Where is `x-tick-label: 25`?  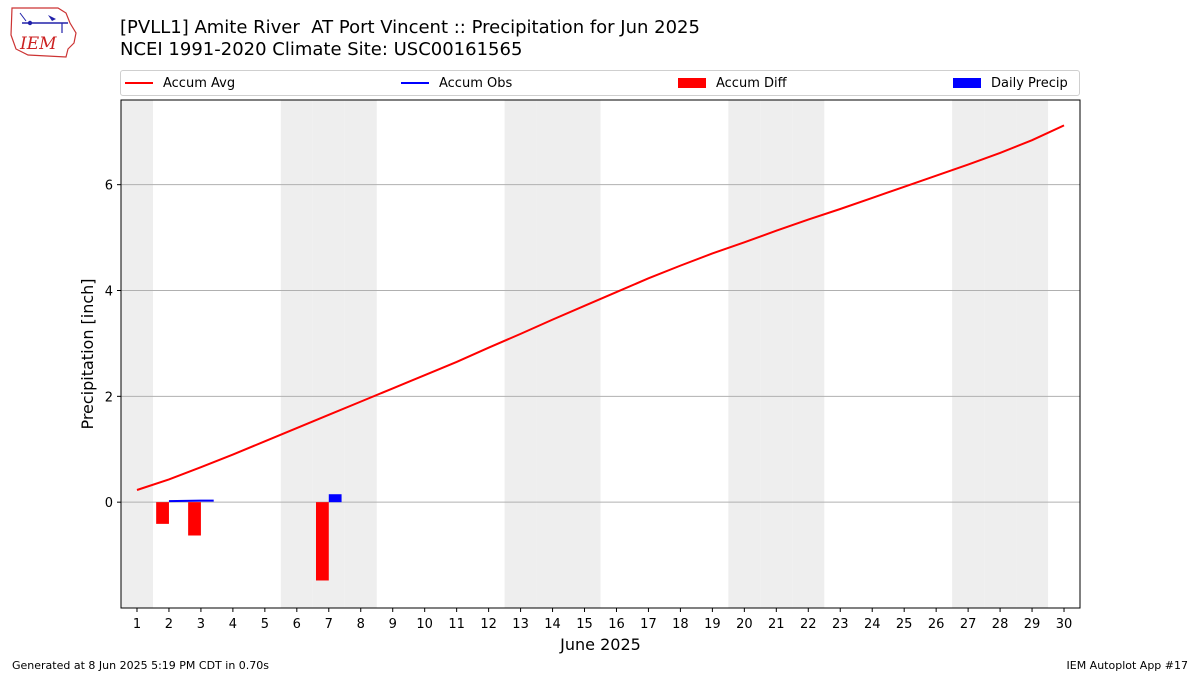
x-tick-label: 25 is located at coordinates (904, 624).